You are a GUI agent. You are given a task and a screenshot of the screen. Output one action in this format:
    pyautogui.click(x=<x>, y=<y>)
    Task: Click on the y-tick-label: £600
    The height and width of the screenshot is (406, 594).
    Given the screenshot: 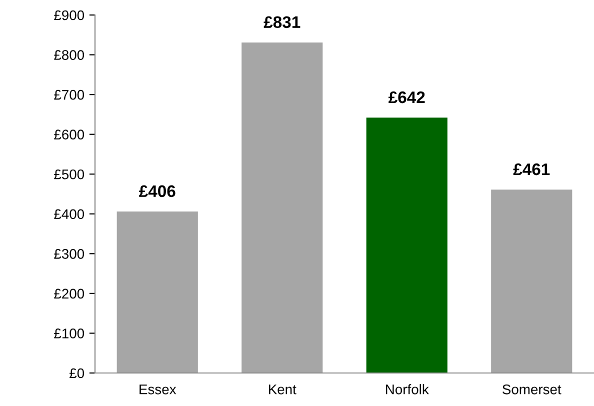 What is the action you would take?
    pyautogui.click(x=69, y=135)
    